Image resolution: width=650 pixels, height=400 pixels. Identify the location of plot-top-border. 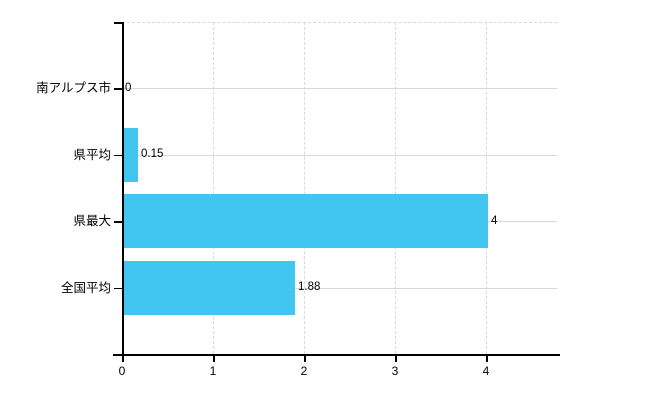
(339, 22).